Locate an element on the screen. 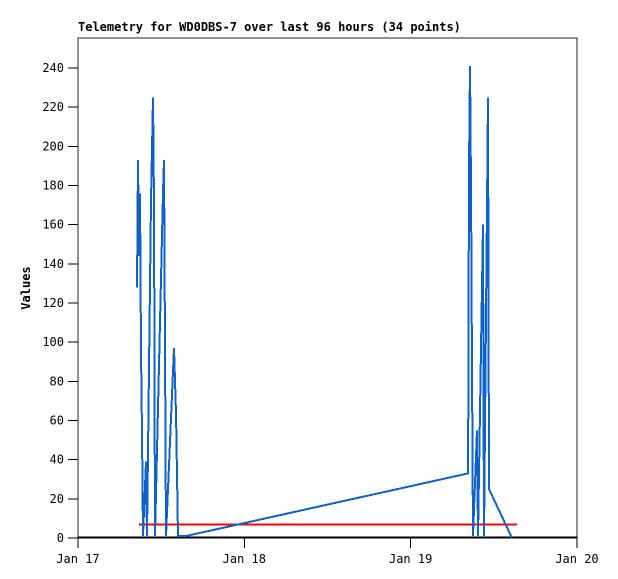  y-tick-label: 0 is located at coordinates (60, 538).